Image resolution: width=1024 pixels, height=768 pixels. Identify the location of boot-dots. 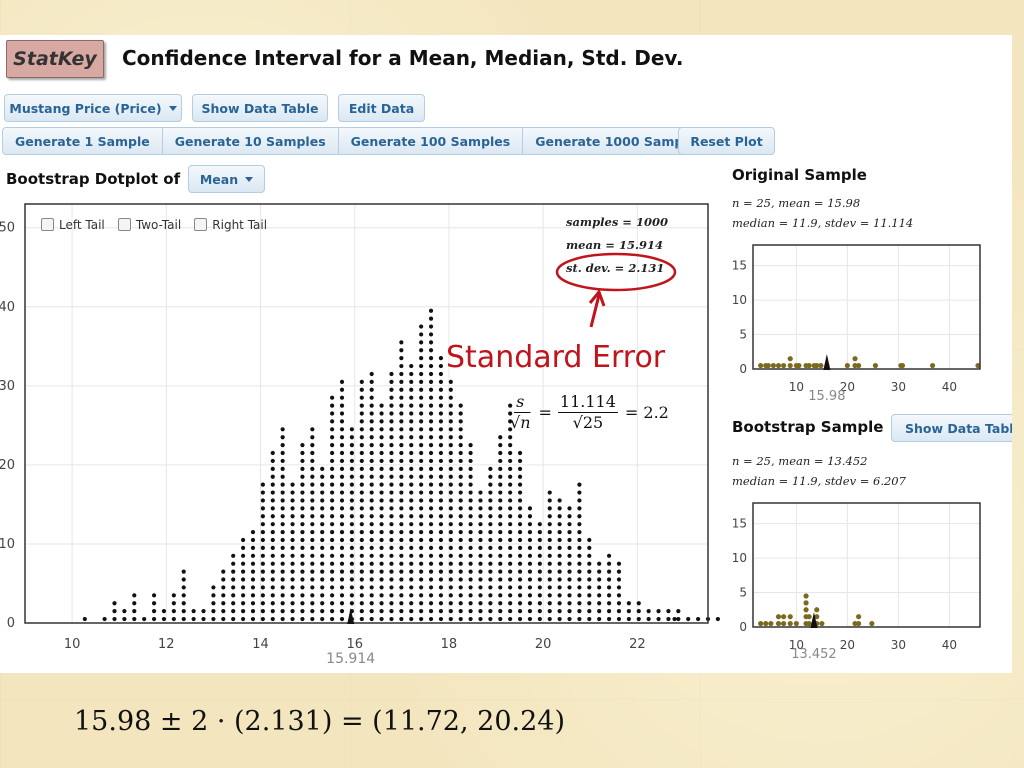
(816, 610).